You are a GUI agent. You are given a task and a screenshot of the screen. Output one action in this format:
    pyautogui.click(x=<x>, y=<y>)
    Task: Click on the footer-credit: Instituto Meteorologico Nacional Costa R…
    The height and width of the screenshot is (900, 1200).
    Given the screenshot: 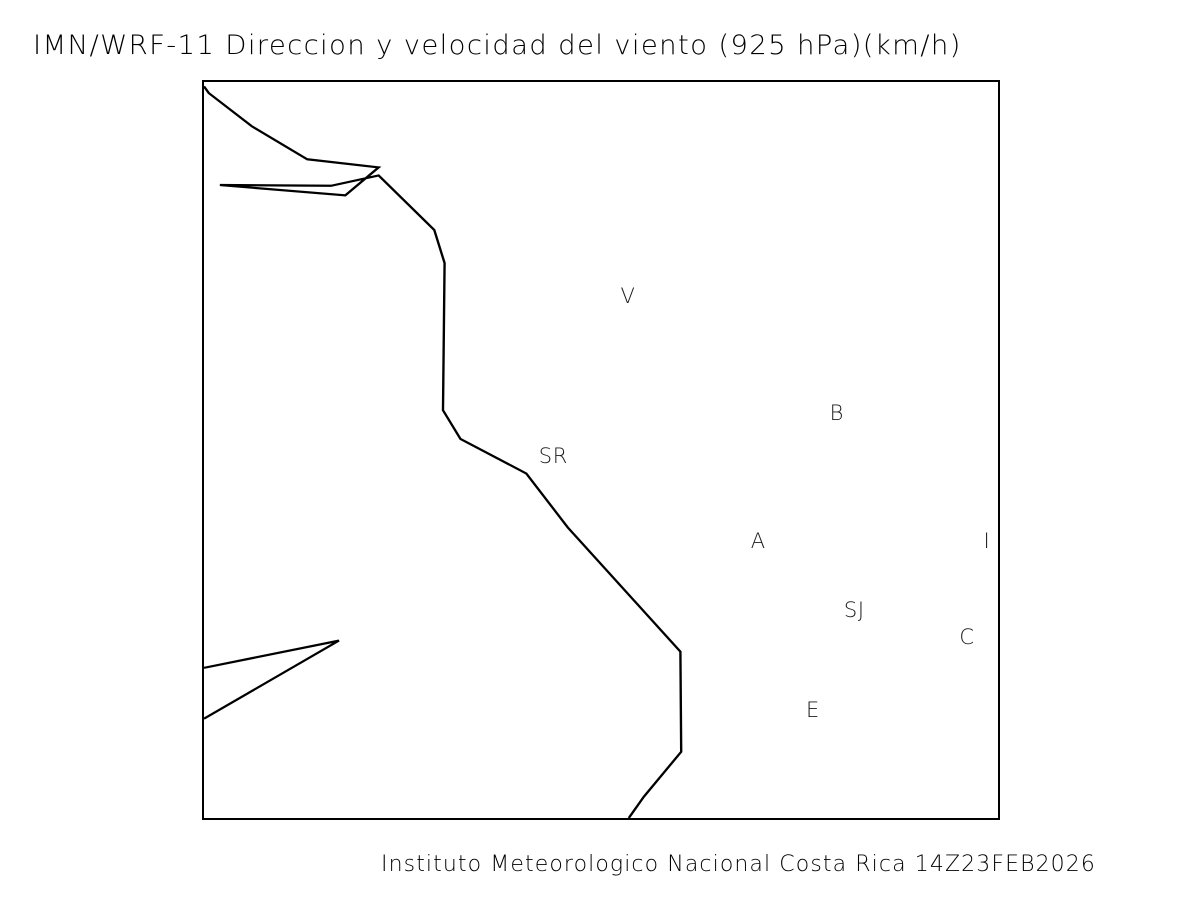 What is the action you would take?
    pyautogui.click(x=738, y=864)
    